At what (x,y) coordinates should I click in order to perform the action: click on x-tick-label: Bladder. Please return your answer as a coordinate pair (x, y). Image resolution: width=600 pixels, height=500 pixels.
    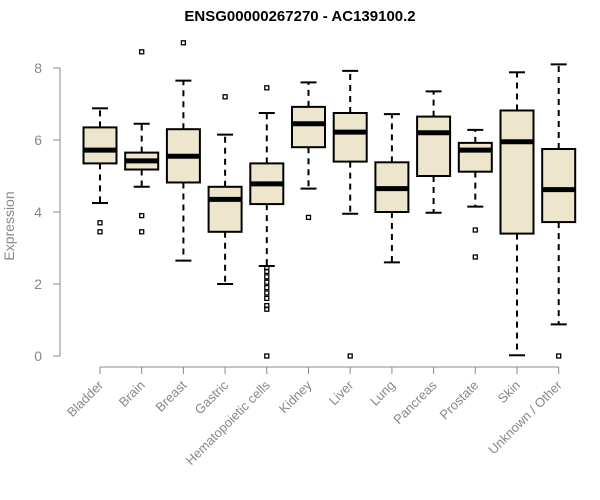
    Looking at the image, I should click on (85, 398).